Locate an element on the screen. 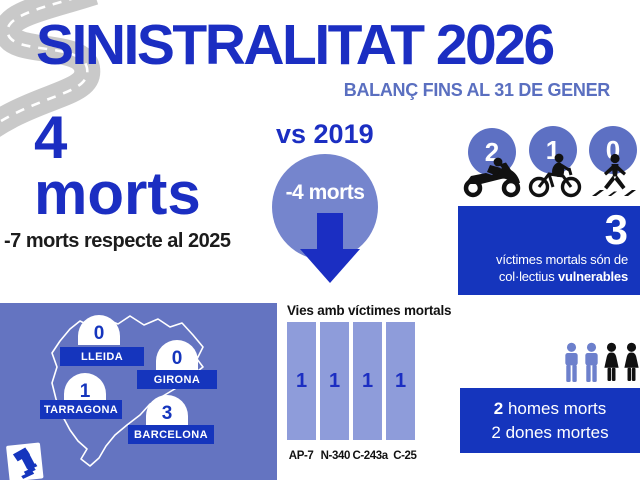  label-ap7: AP-7 is located at coordinates (301, 456).